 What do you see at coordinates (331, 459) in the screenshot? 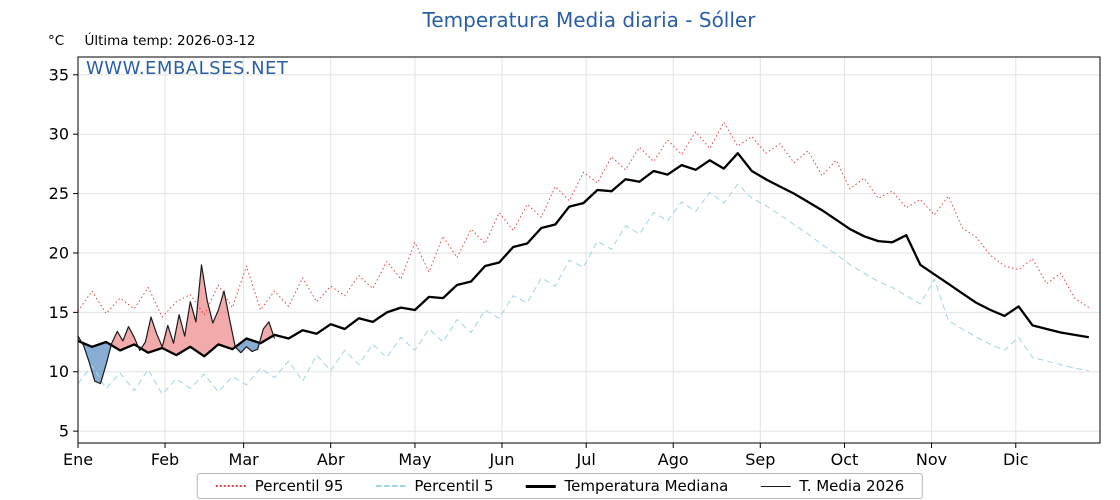
I see `x-tick-label: Abr` at bounding box center [331, 459].